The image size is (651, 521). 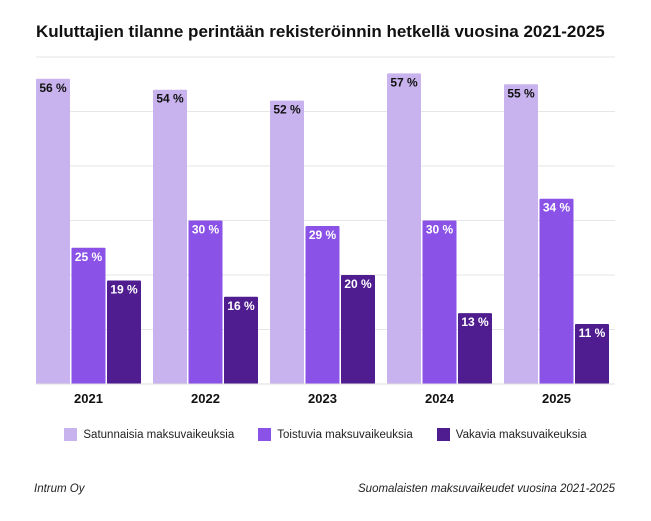 What do you see at coordinates (124, 289) in the screenshot?
I see `data-label: 19 %` at bounding box center [124, 289].